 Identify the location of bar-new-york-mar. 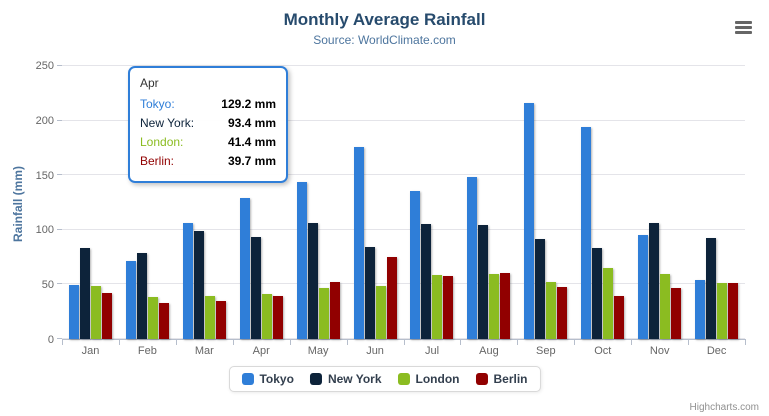
(198, 285).